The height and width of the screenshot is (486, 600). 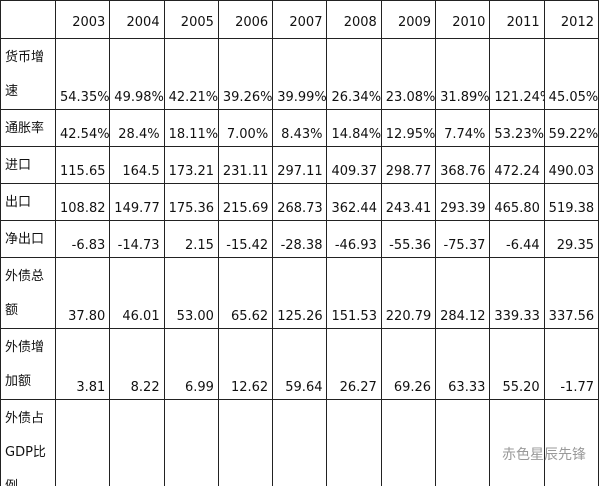 I want to click on table-cell: 115.65, so click(x=82, y=165).